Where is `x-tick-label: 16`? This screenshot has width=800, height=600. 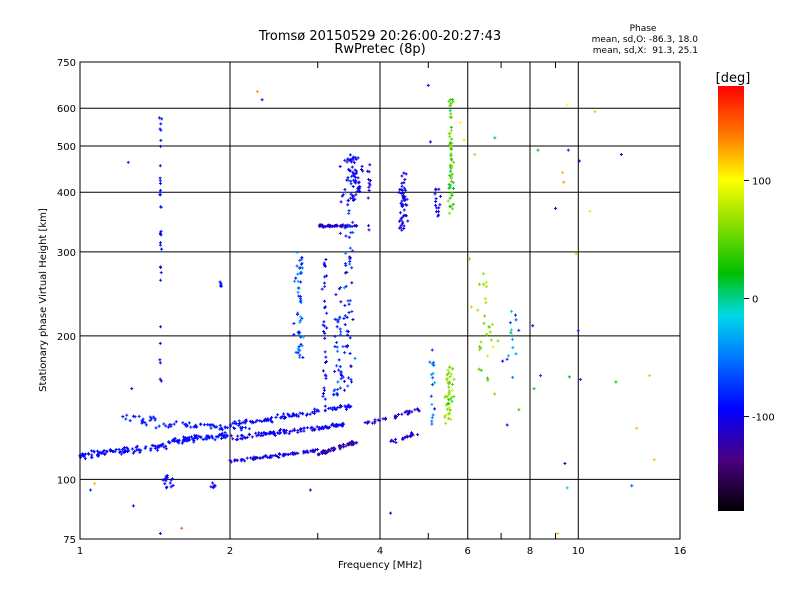 x-tick-label: 16 is located at coordinates (680, 551).